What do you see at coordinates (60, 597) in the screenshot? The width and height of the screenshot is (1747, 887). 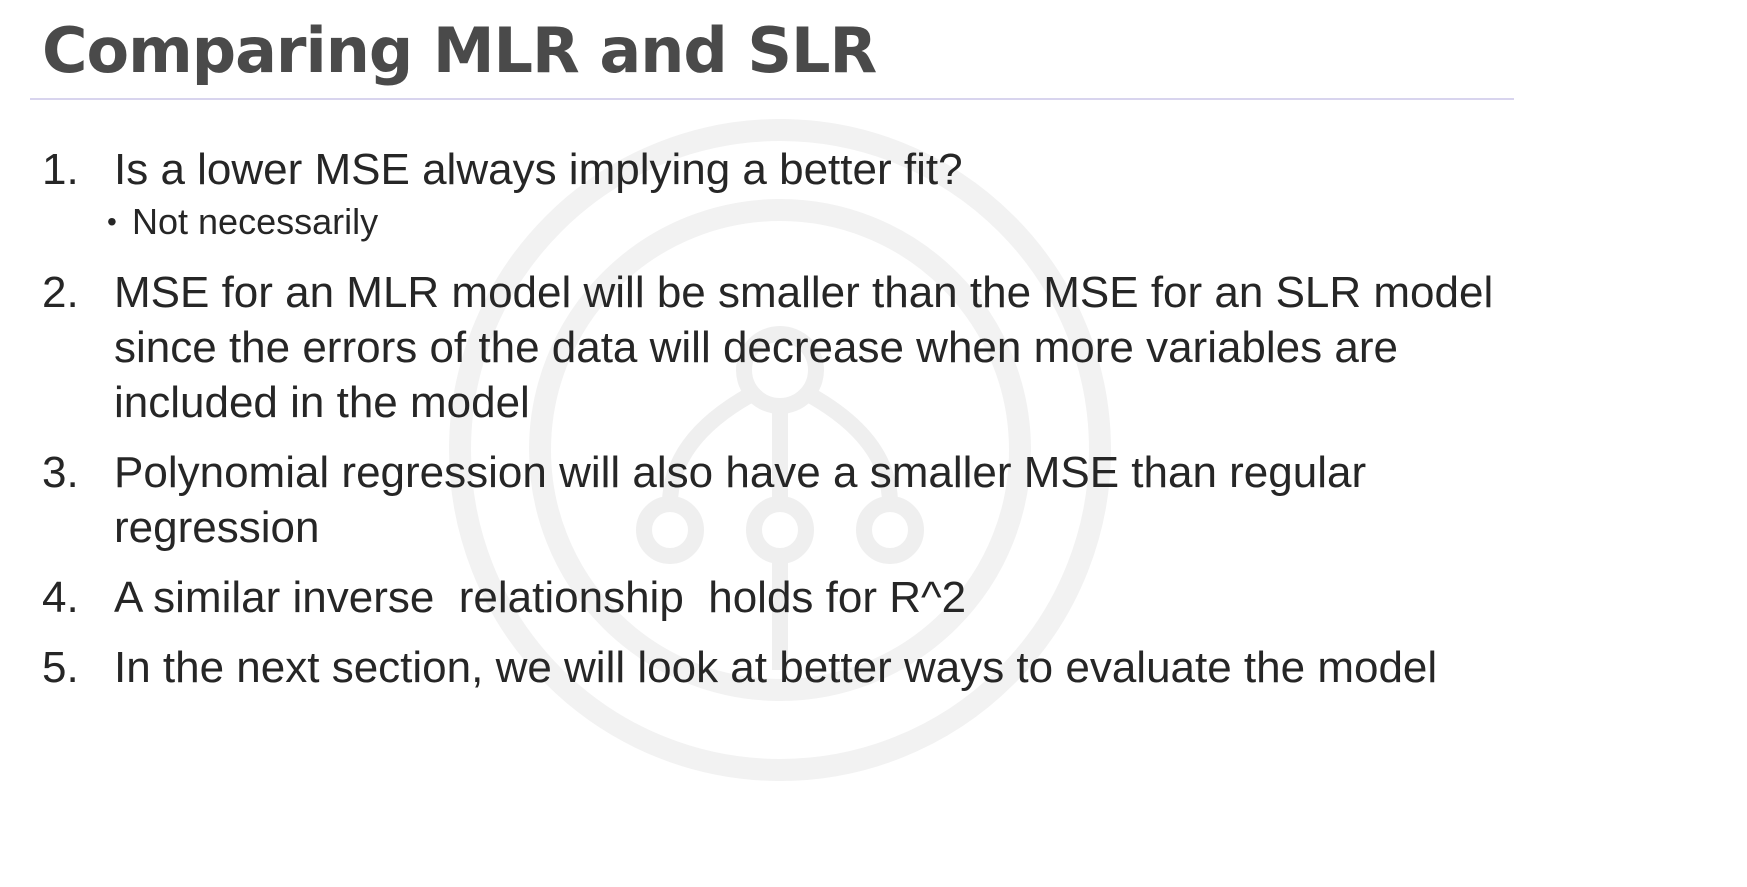 I see `list-number: 4.` at bounding box center [60, 597].